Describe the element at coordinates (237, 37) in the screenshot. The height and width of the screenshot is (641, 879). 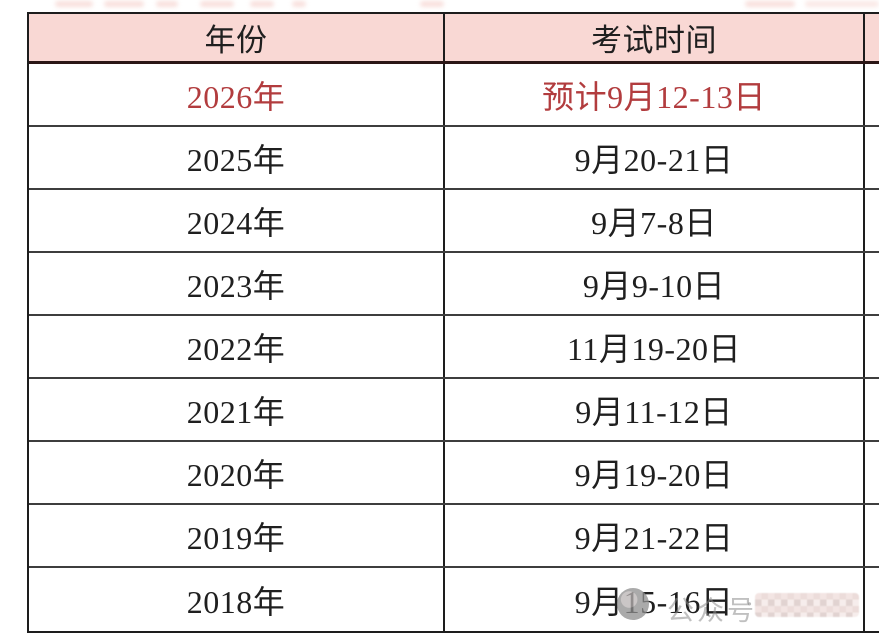
I see `header-year-cell: 年份` at that location.